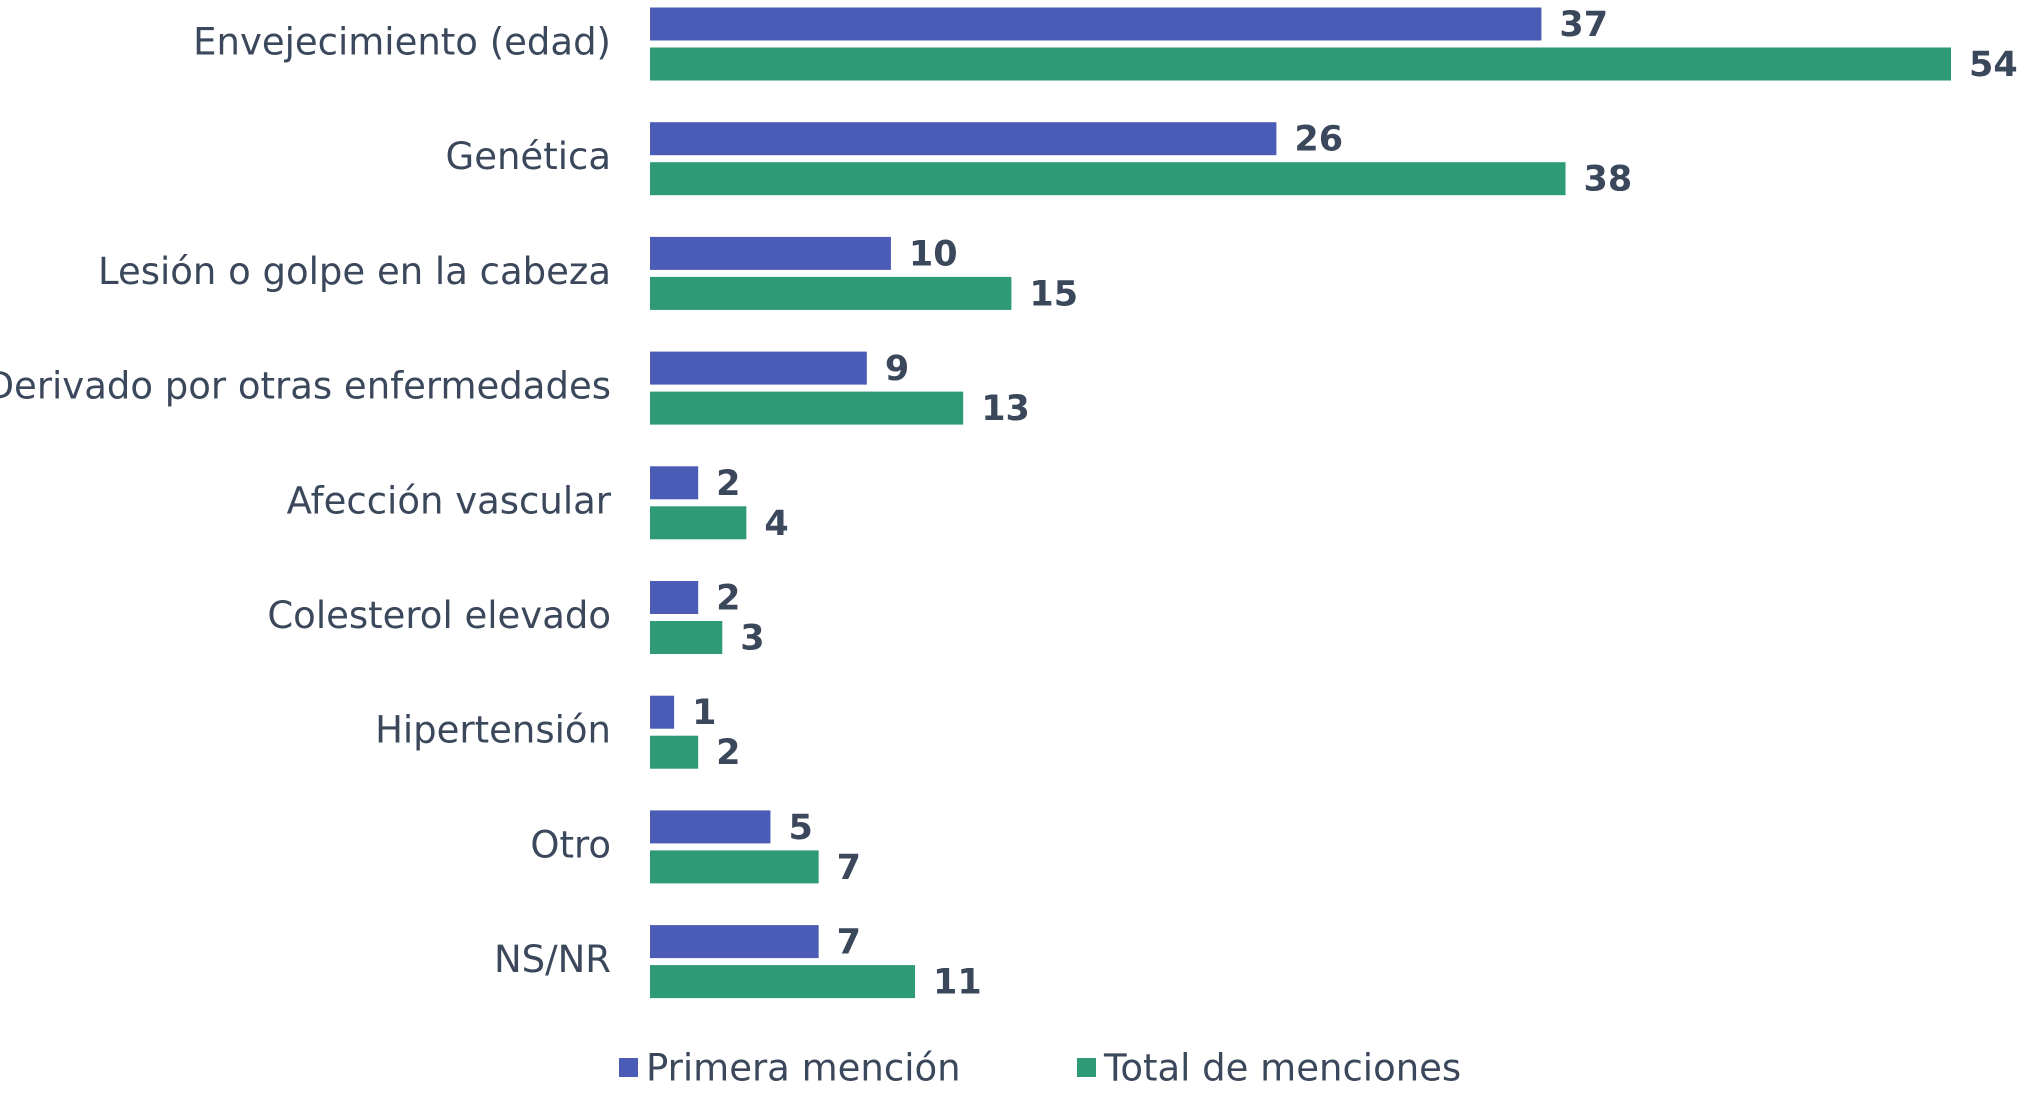  Describe the element at coordinates (776, 524) in the screenshot. I see `value-label: 4` at that location.